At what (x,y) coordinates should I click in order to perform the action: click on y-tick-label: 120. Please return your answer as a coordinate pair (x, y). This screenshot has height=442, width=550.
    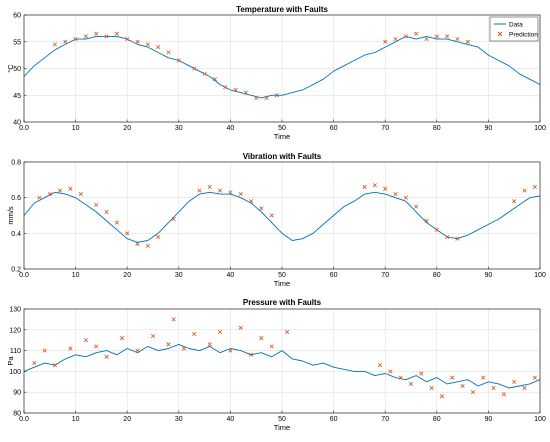
    Looking at the image, I should click on (15, 330).